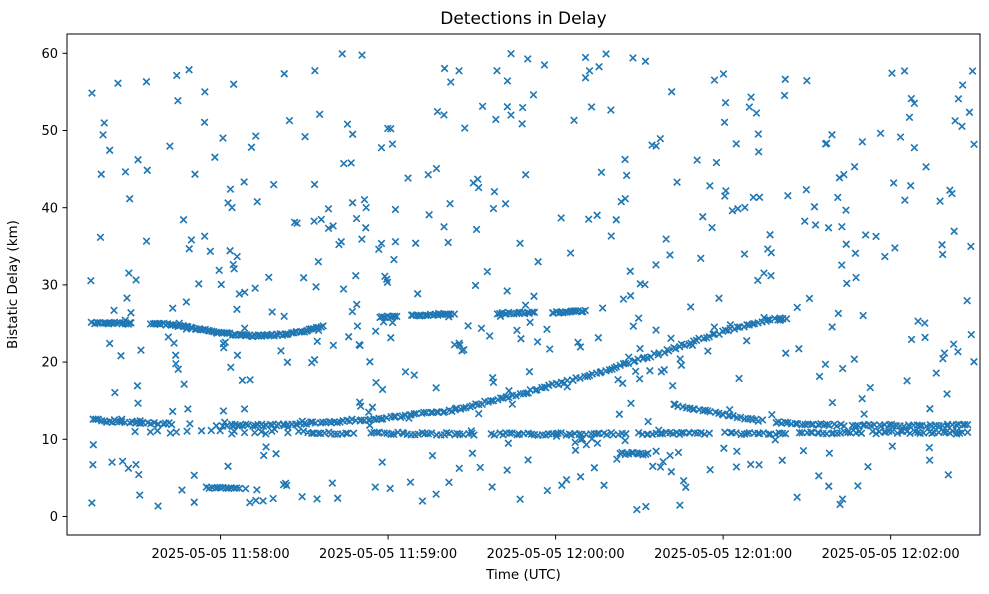 The height and width of the screenshot is (594, 989). Describe the element at coordinates (556, 554) in the screenshot. I see `x-tick-label: 2025-05-05 12:00:00` at that location.